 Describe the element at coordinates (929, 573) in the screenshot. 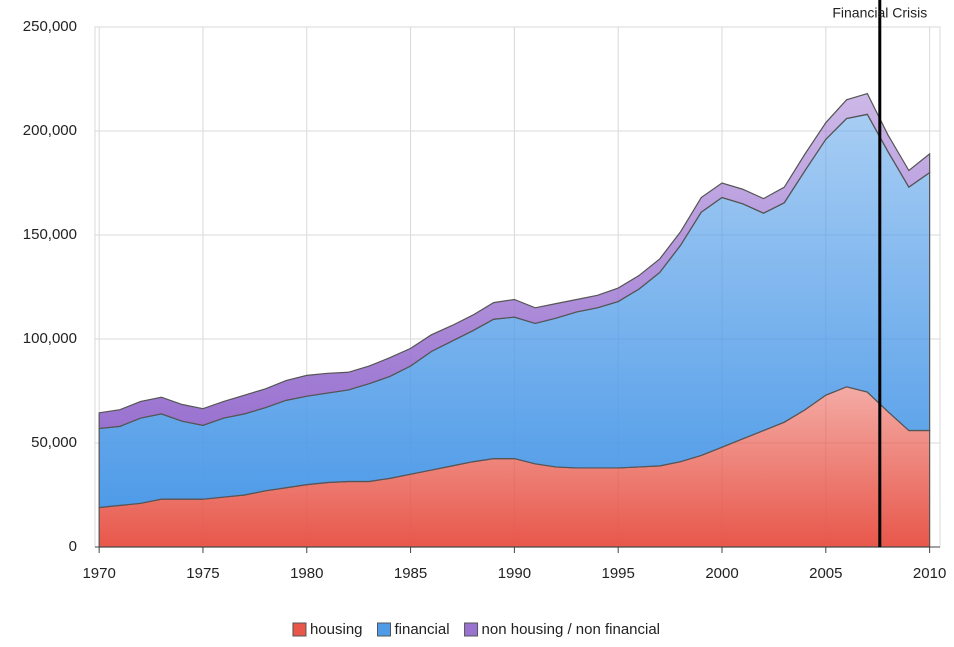

I see `x-tick-label: 2010` at that location.